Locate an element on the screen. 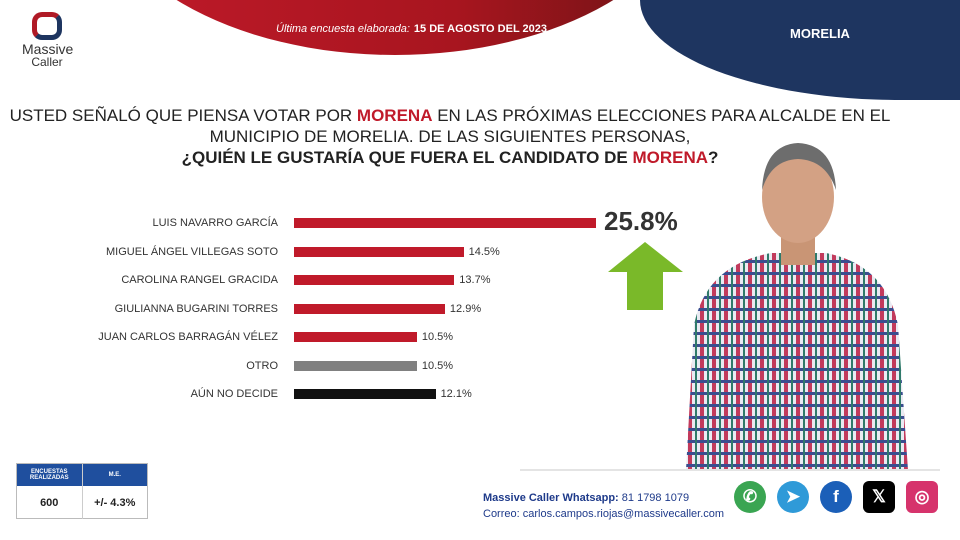 The height and width of the screenshot is (540, 960). date-value: 15 DE AGOSTO DEL 2023 is located at coordinates (480, 29).